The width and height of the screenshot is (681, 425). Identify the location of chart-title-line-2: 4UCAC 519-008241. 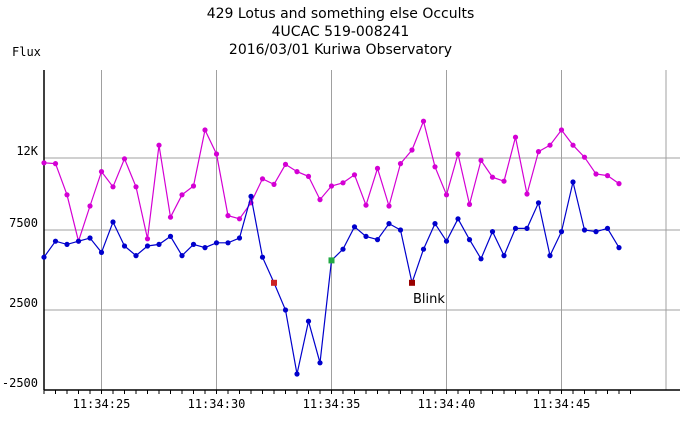
(340, 32).